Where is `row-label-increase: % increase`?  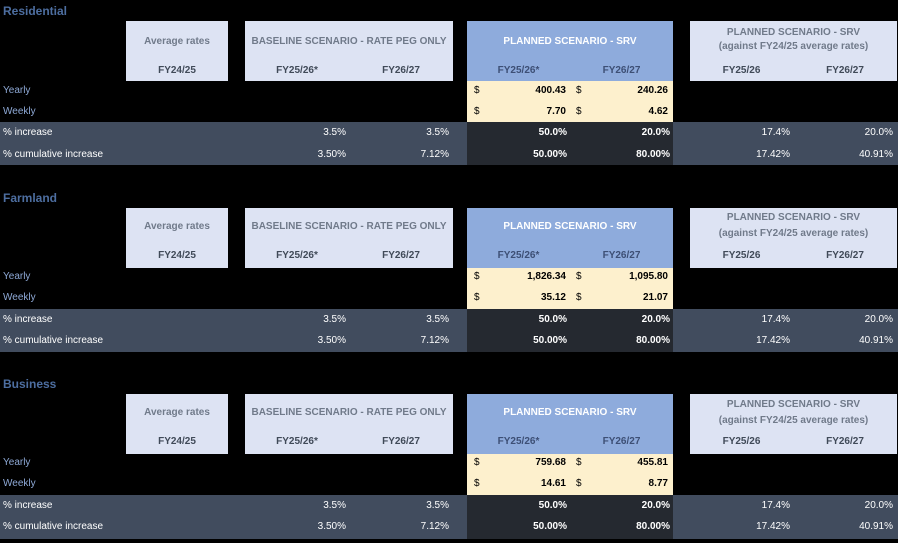
row-label-increase: % increase is located at coordinates (28, 505).